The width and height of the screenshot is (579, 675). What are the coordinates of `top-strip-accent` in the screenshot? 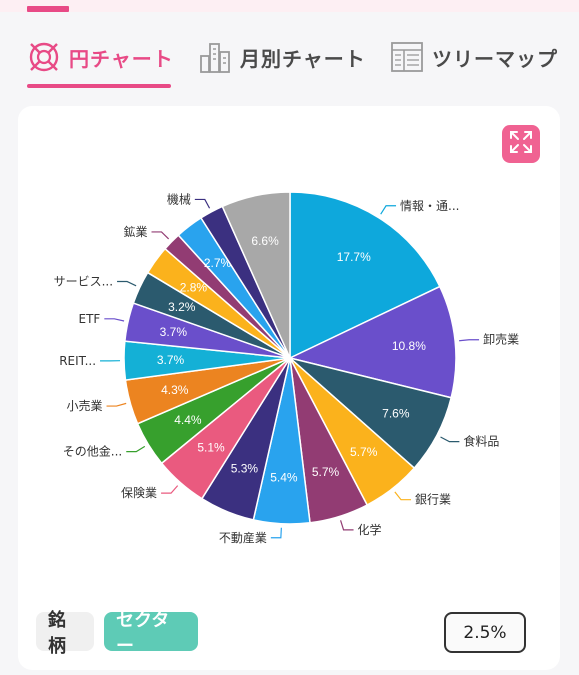 It's located at (48, 9).